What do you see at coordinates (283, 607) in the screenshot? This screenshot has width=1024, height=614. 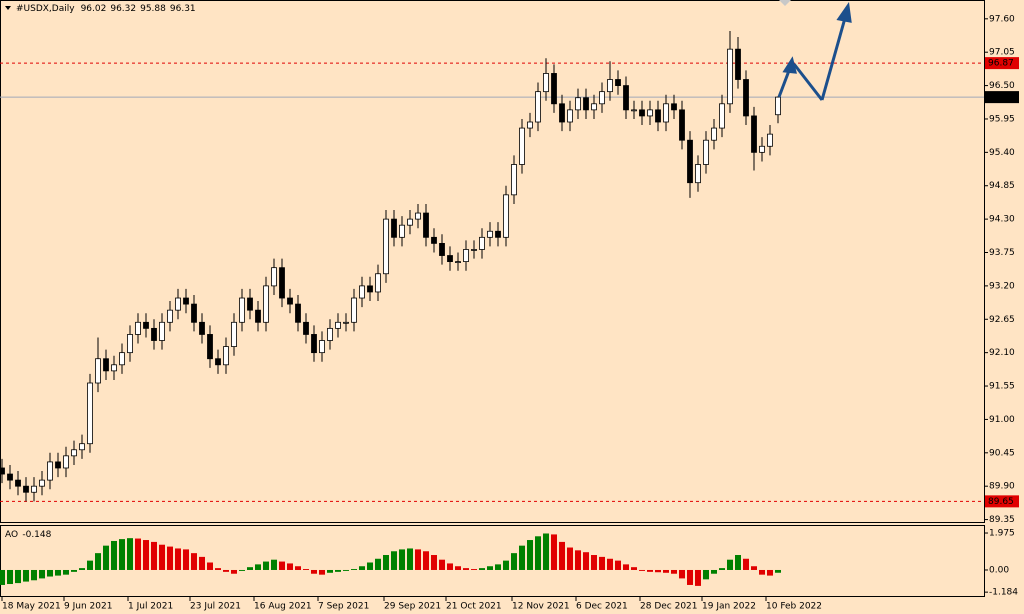 I see `x-tick-label: 16 Aug 2021` at bounding box center [283, 607].